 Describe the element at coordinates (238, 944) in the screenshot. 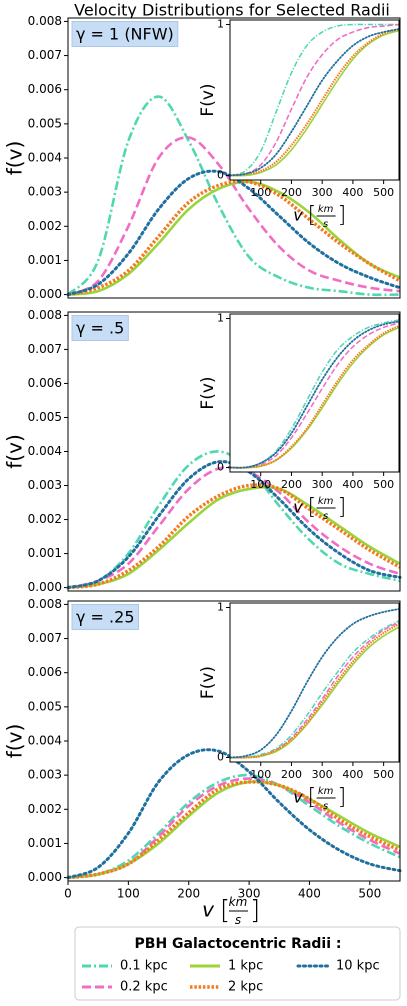

I see `legend-title: PBH Galactocentric Radii :` at that location.